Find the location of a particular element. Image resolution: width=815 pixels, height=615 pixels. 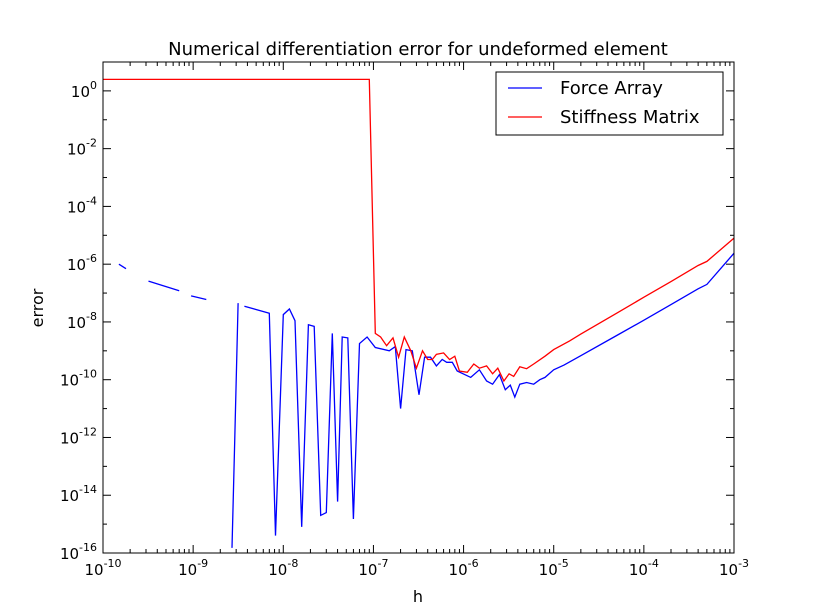

y-tick-label: 10⁻¹⁰ is located at coordinates (78, 379).